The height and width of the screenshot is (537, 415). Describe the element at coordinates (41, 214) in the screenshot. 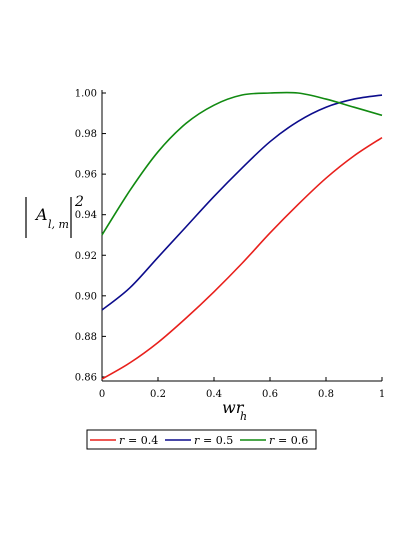

I see `y-label-main: A` at that location.